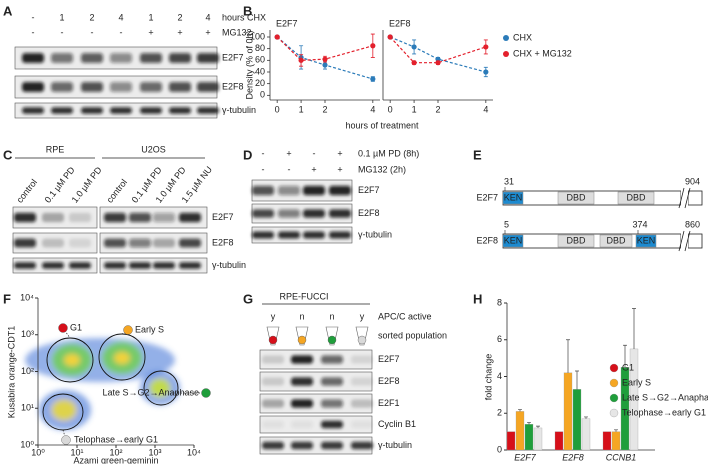  What do you see at coordinates (179, 17) in the screenshot?
I see `column-label: 2` at bounding box center [179, 17].